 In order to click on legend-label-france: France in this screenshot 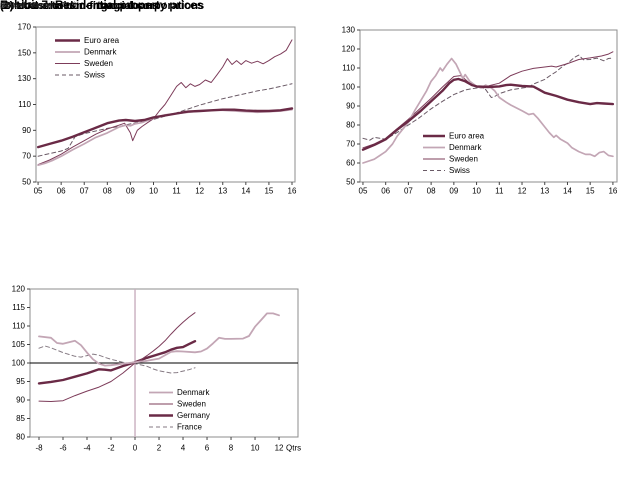, I will do `click(189, 427)`.